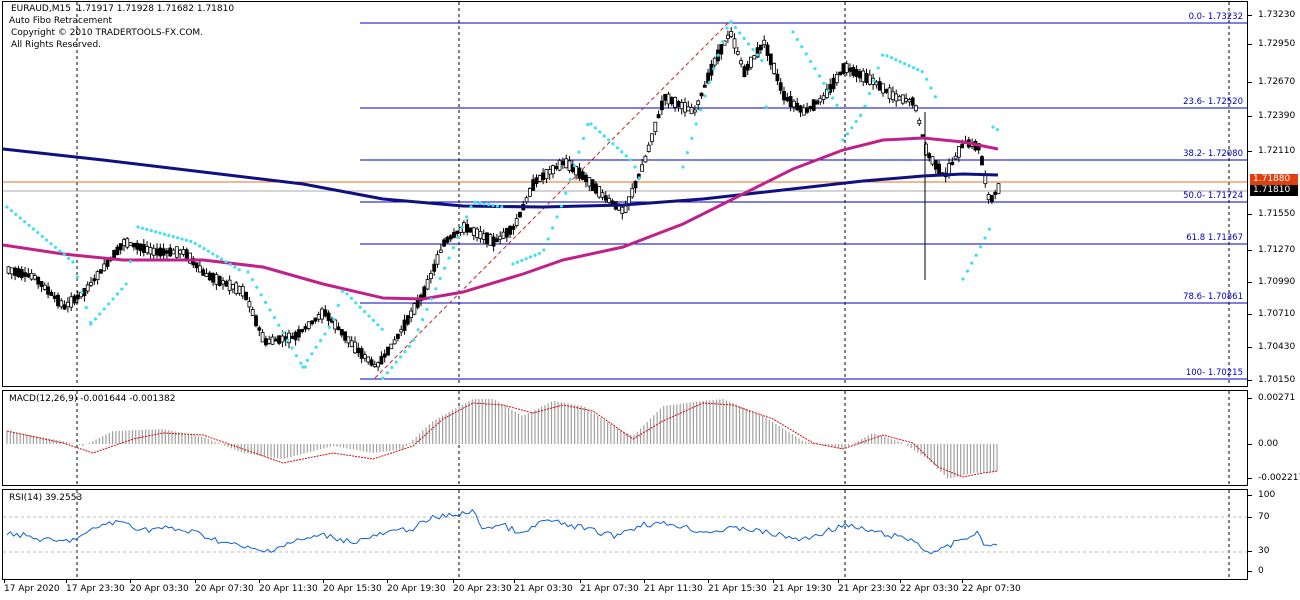 The width and height of the screenshot is (1300, 600). Describe the element at coordinates (502, 440) in the screenshot. I see `macd-signal-line` at that location.